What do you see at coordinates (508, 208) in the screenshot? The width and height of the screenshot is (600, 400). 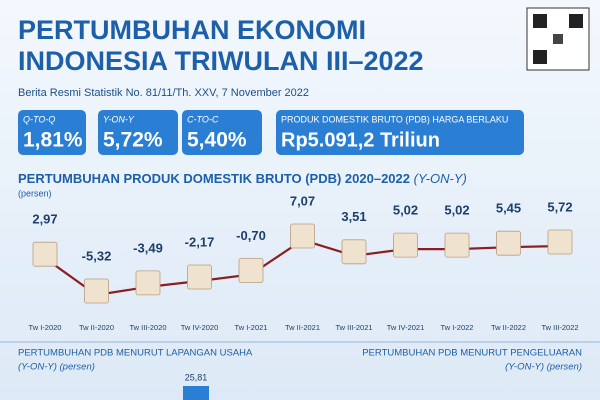 I see `data-label: 5,45` at bounding box center [508, 208].